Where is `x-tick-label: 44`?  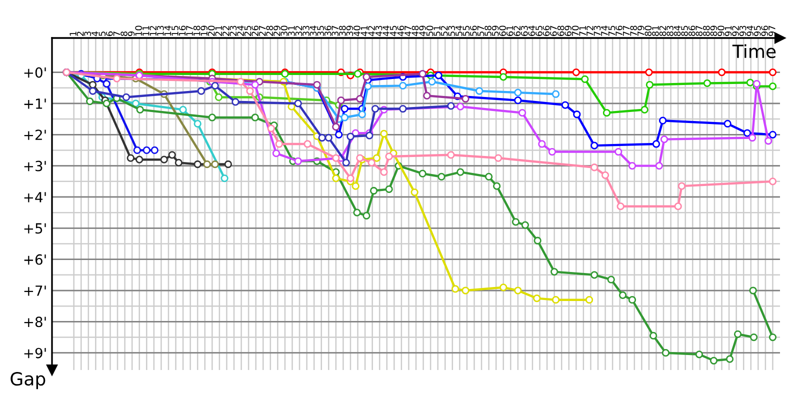 x-tick-label: 44 is located at coordinates (386, 31).